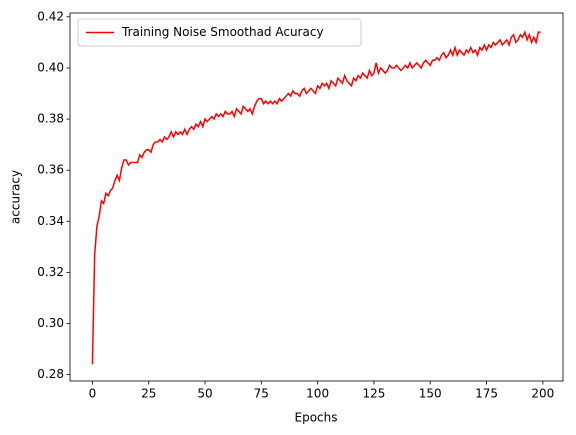  Describe the element at coordinates (317, 394) in the screenshot. I see `x-tick-label: 100` at that location.